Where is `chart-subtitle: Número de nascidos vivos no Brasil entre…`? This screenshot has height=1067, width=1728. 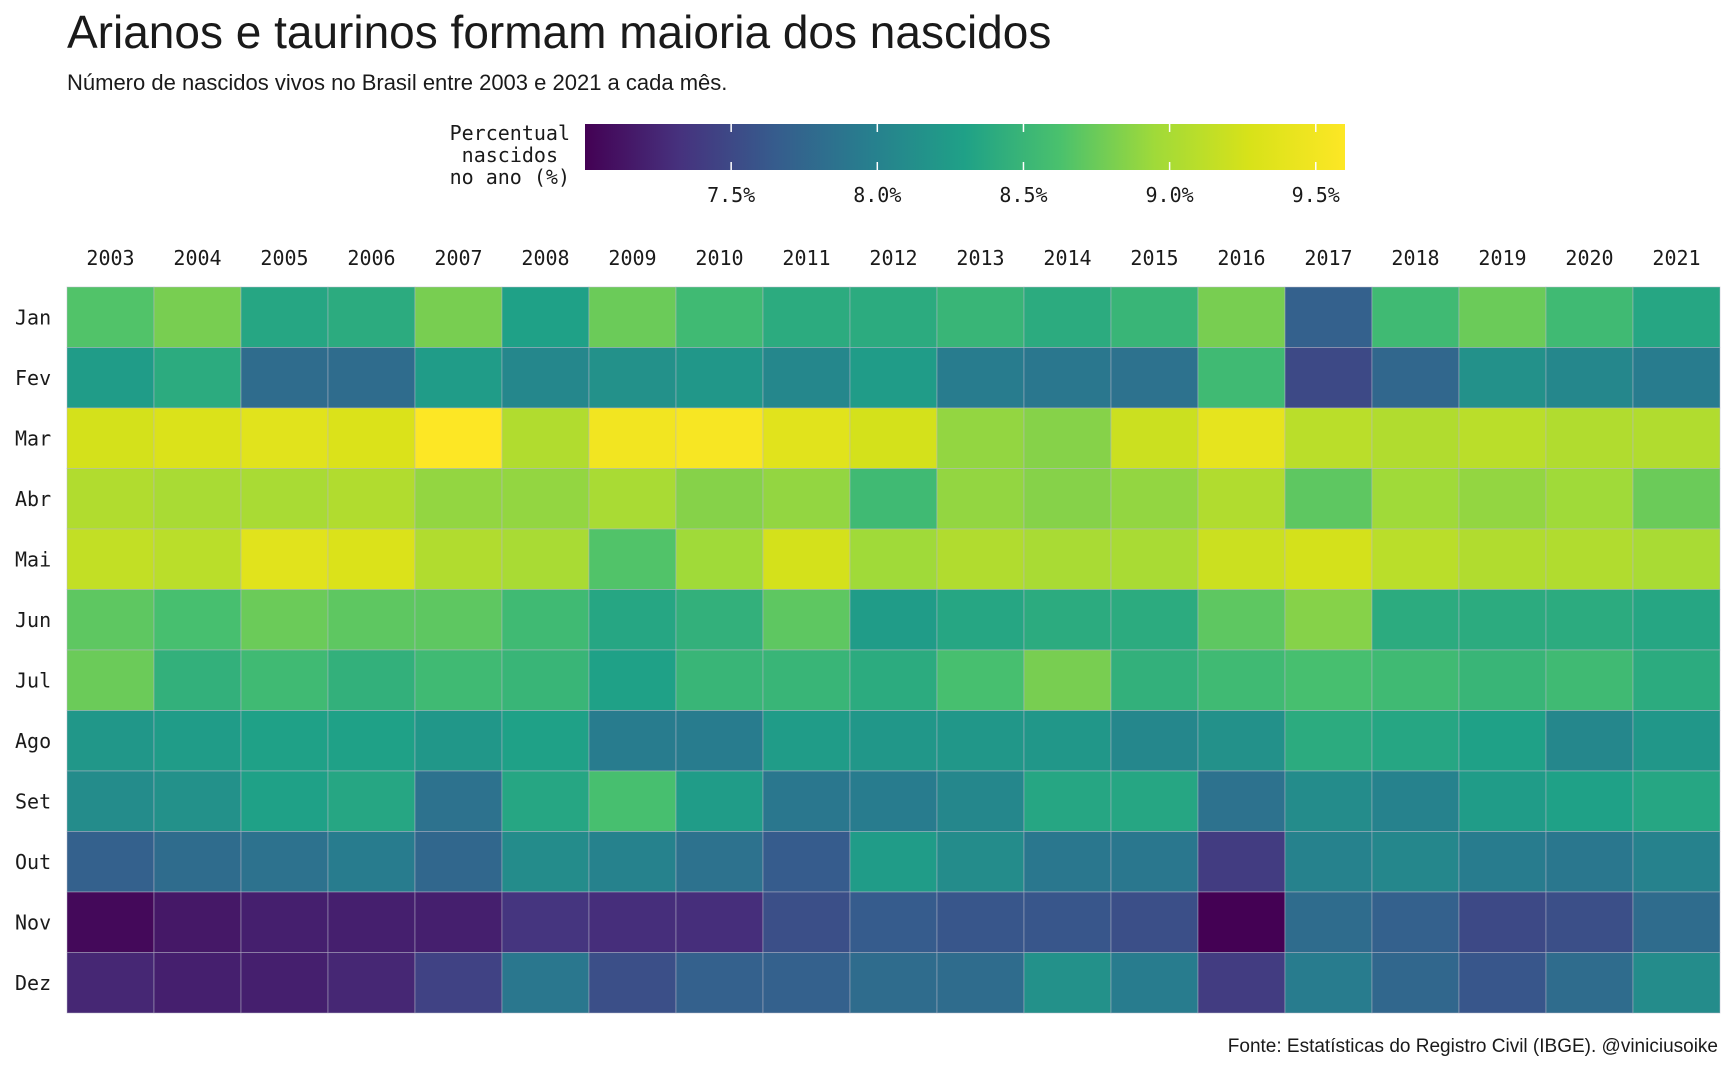 chart-subtitle: Número de nascidos vivos no Brasil entre… is located at coordinates (397, 82).